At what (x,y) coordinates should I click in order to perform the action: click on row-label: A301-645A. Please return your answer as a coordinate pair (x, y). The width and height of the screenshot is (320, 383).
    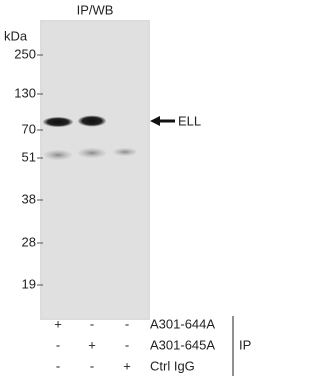
    Looking at the image, I should click on (182, 344).